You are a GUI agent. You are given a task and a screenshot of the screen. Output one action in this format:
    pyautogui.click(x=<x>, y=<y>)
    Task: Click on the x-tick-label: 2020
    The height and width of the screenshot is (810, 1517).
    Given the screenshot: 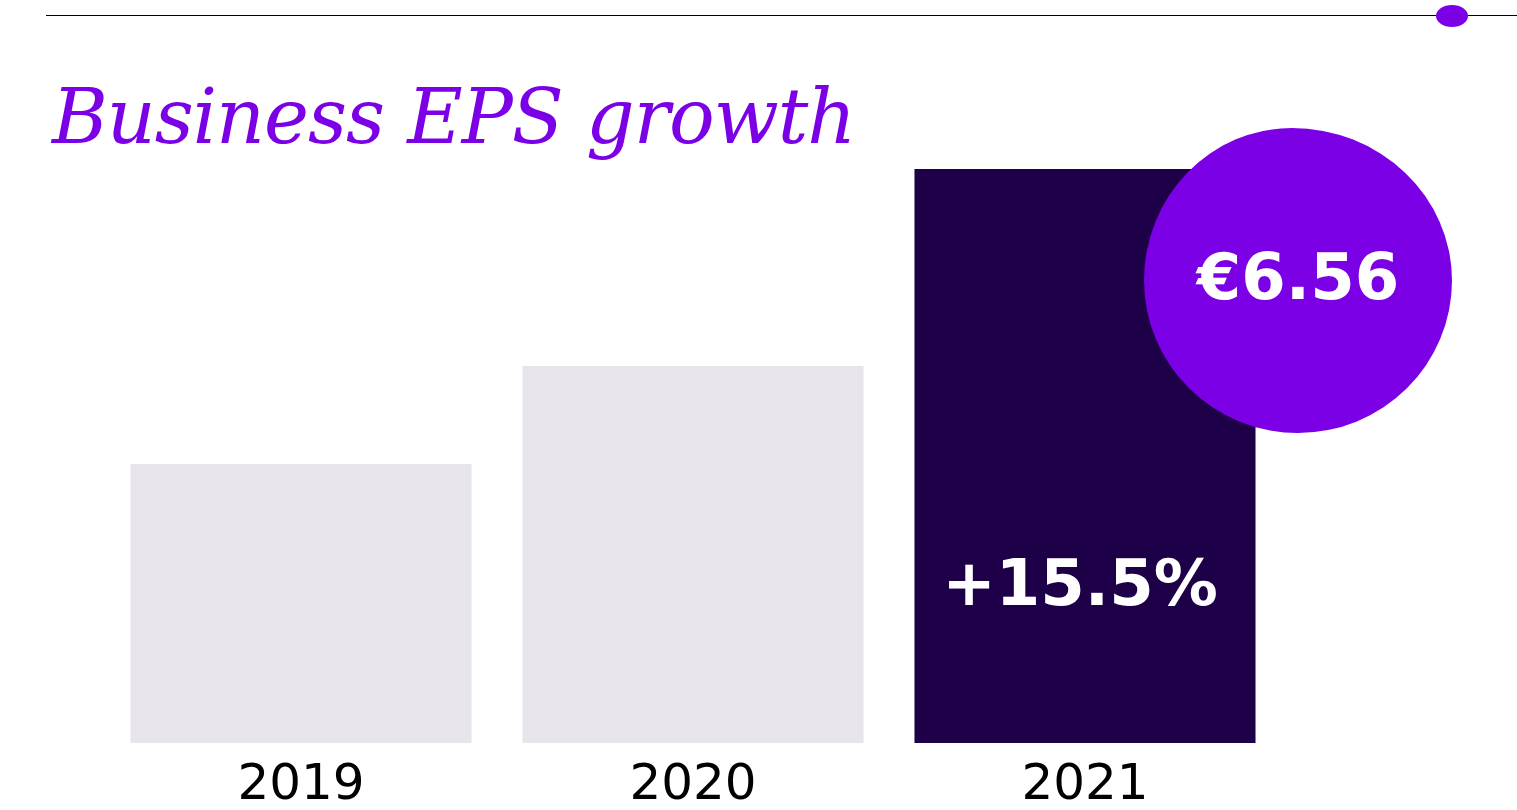 What is the action you would take?
    pyautogui.click(x=693, y=781)
    